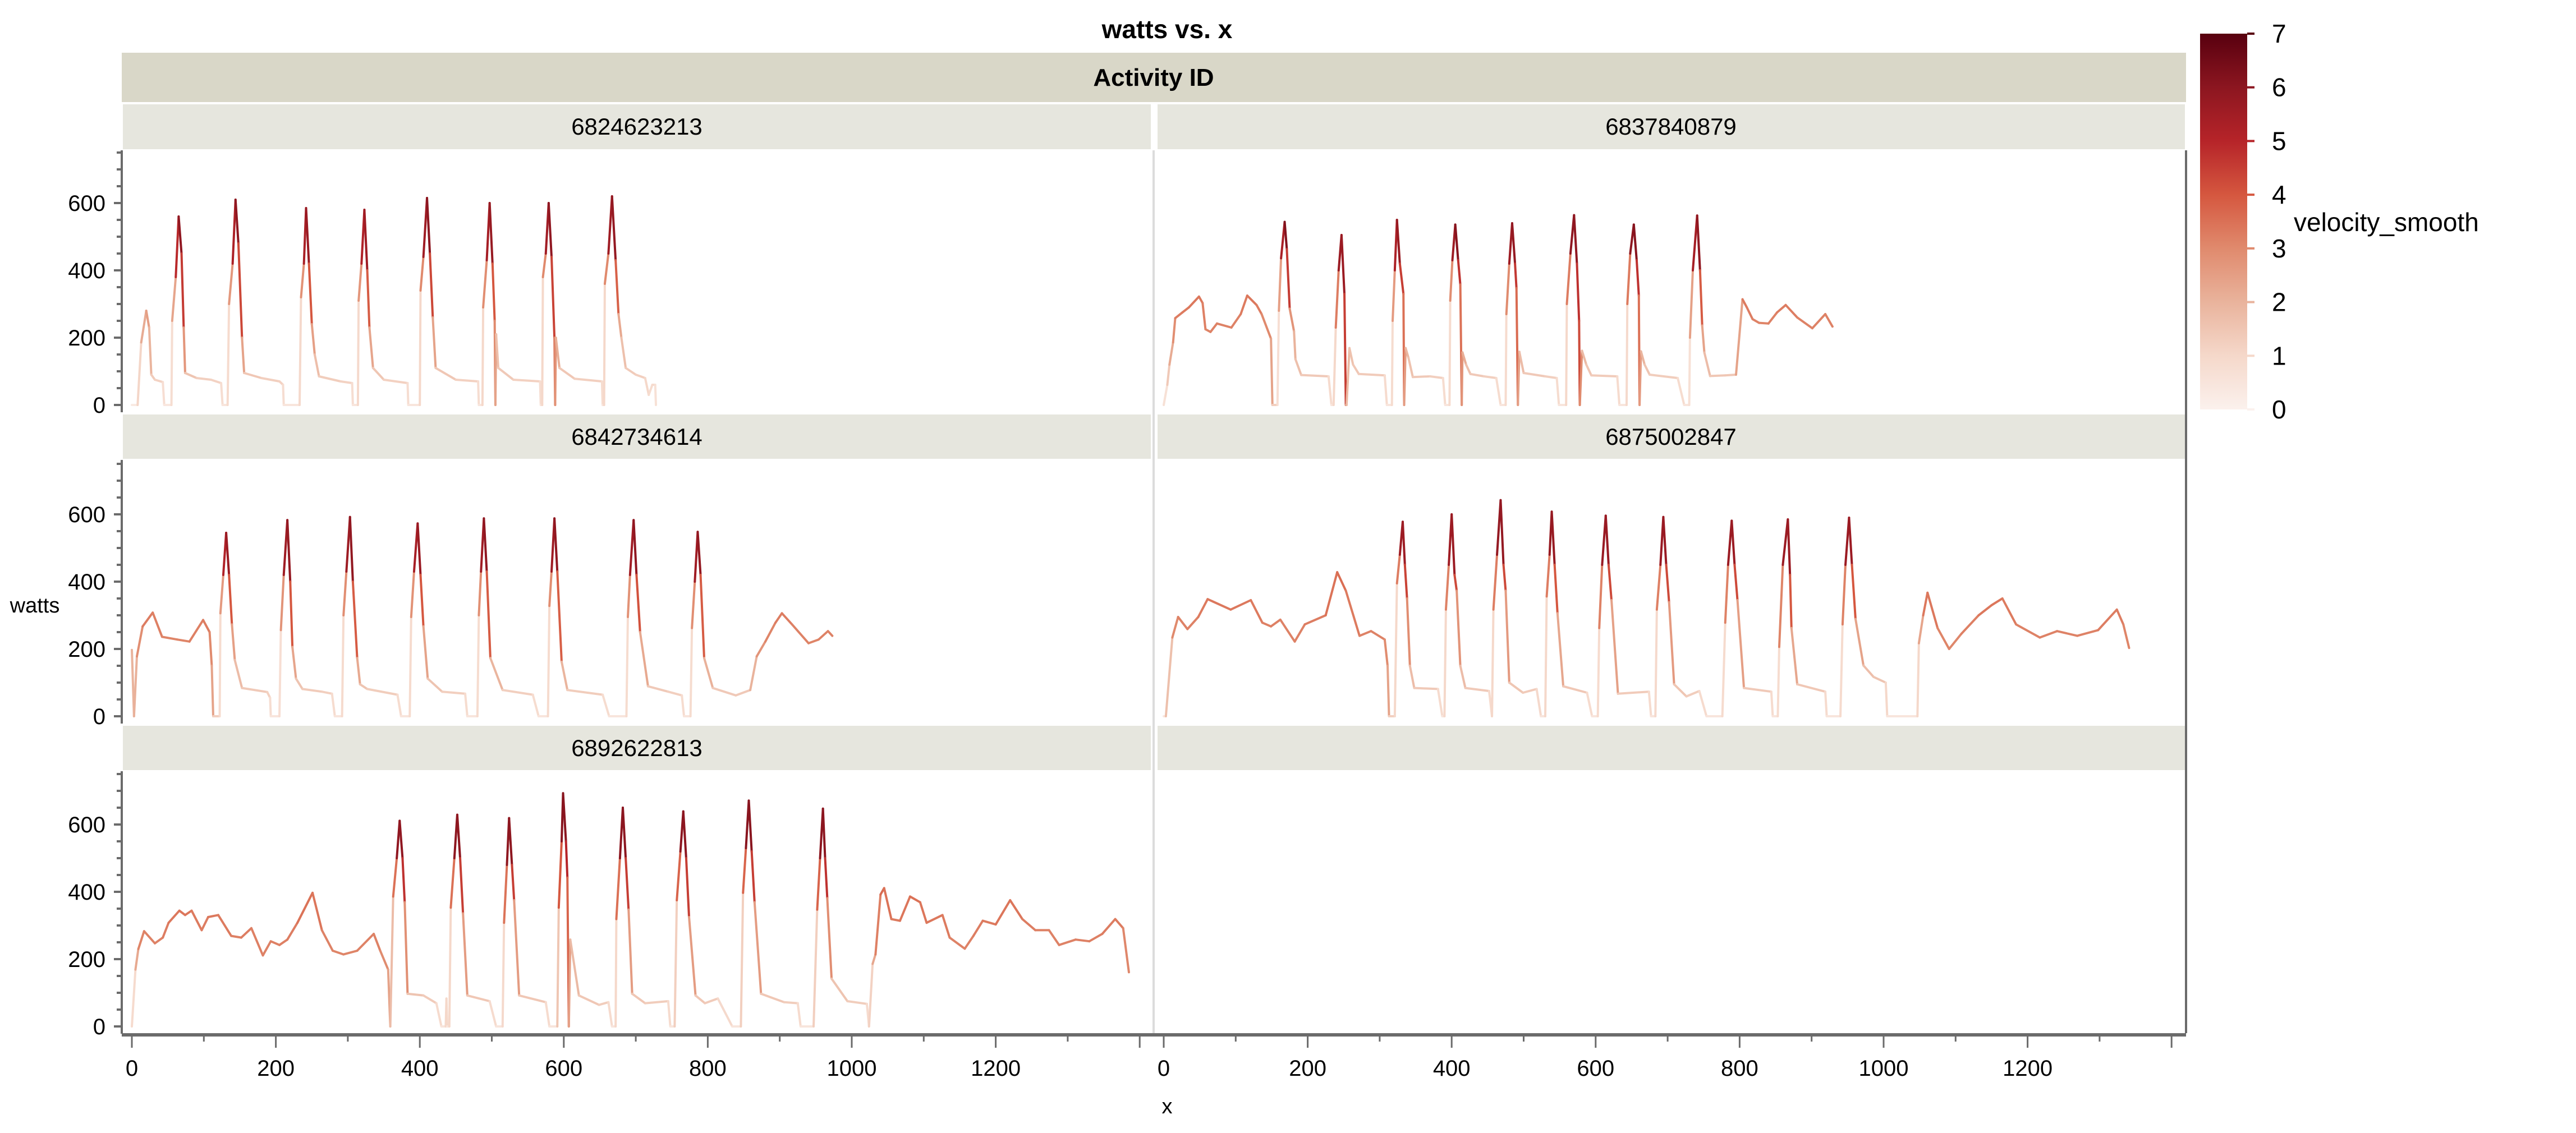  Describe the element at coordinates (1307, 1068) in the screenshot. I see `x-tick-label: 200` at that location.